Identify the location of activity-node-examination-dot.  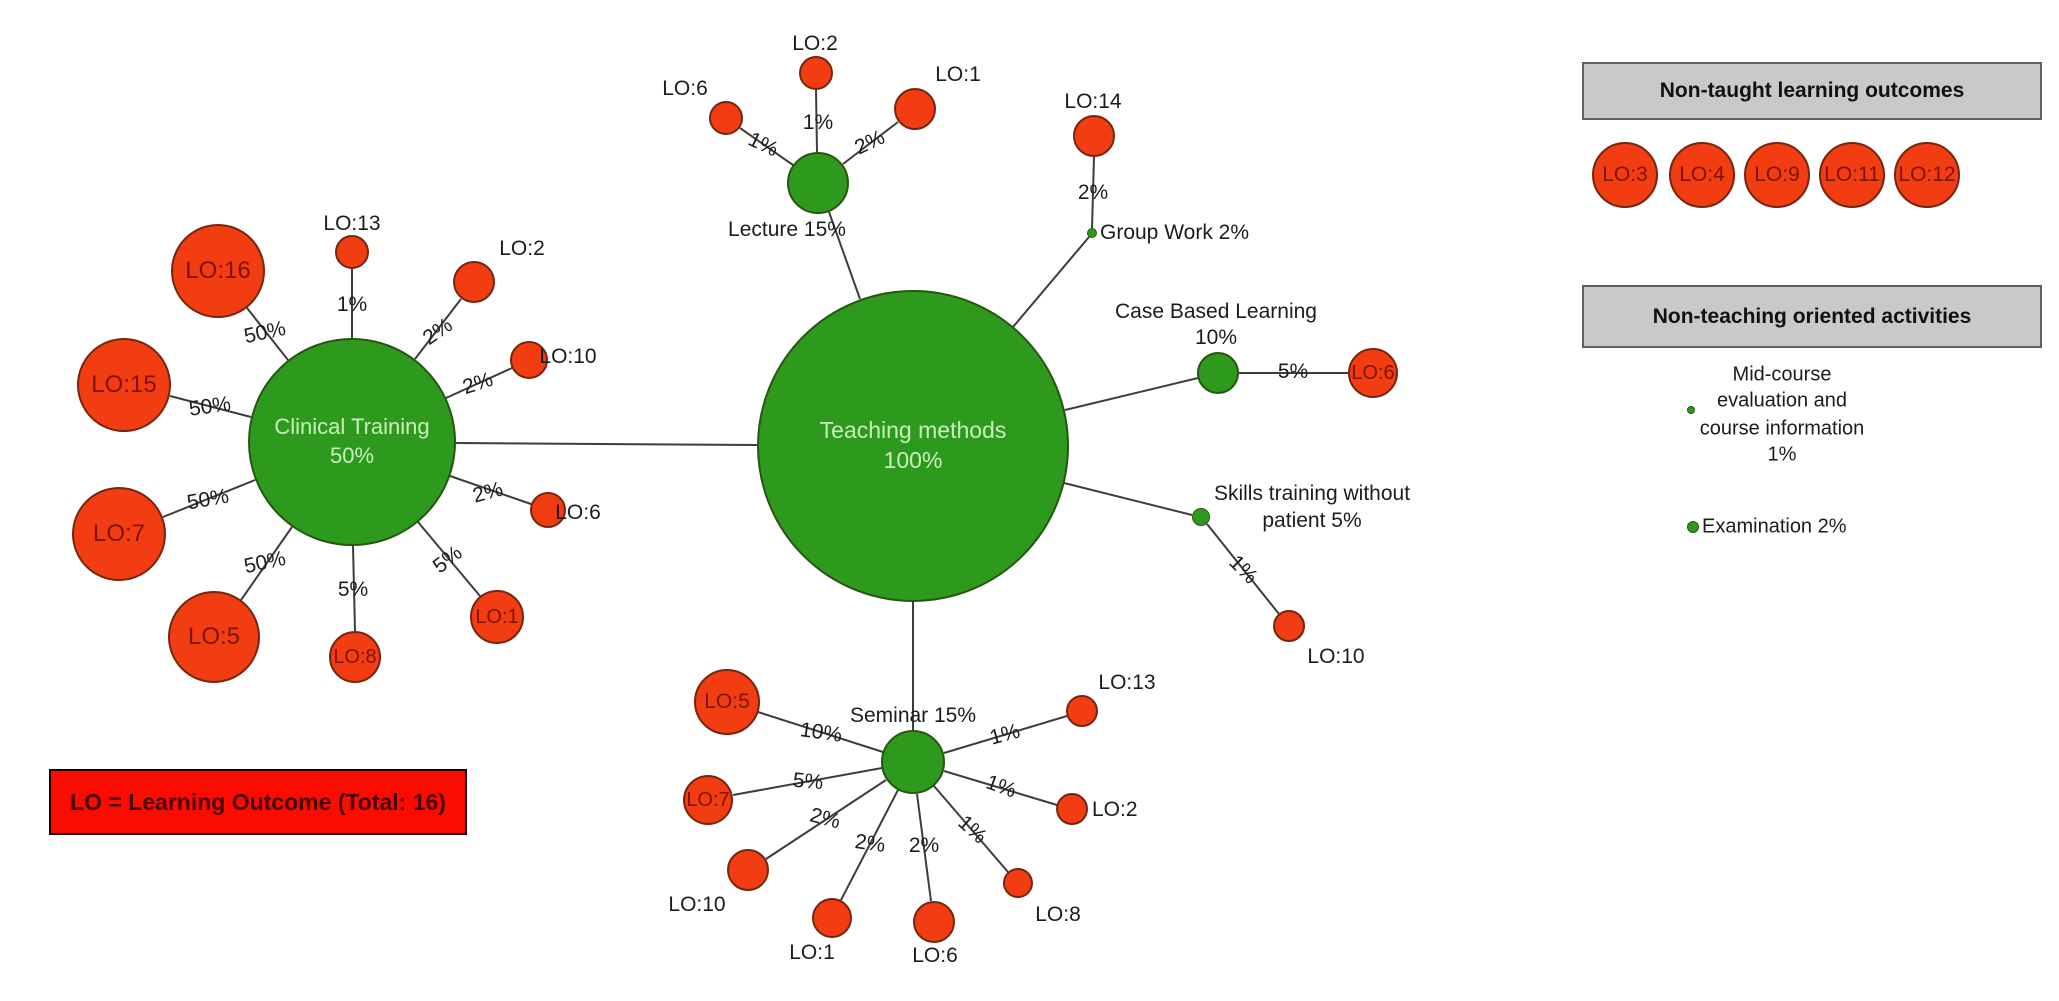
(1693, 527).